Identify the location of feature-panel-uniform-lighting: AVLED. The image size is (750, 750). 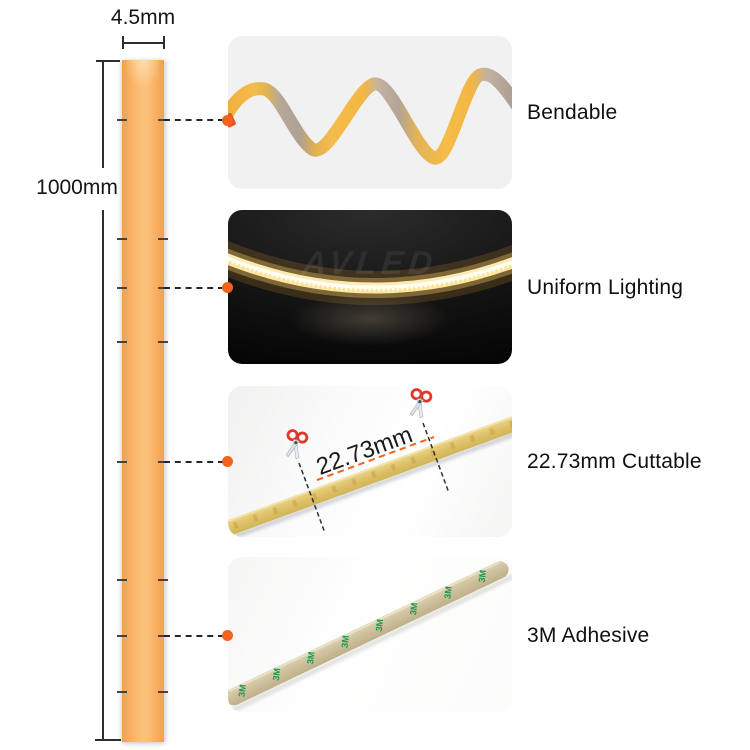
(370, 287).